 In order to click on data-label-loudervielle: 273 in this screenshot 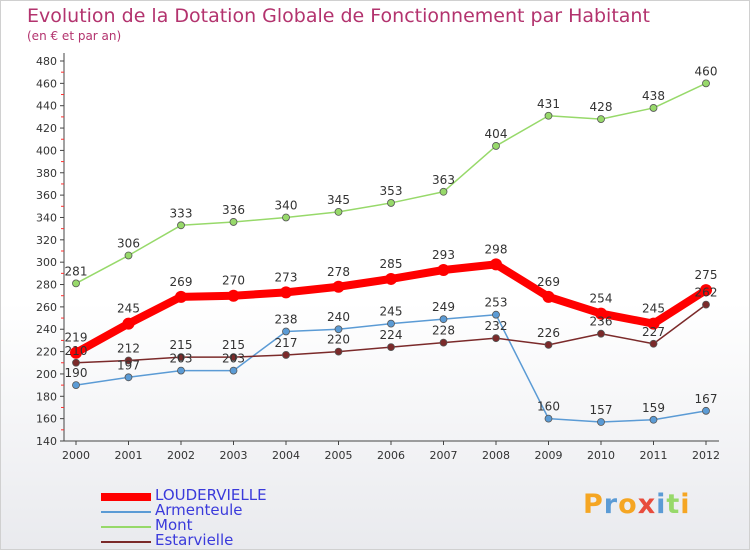, I will do `click(286, 277)`.